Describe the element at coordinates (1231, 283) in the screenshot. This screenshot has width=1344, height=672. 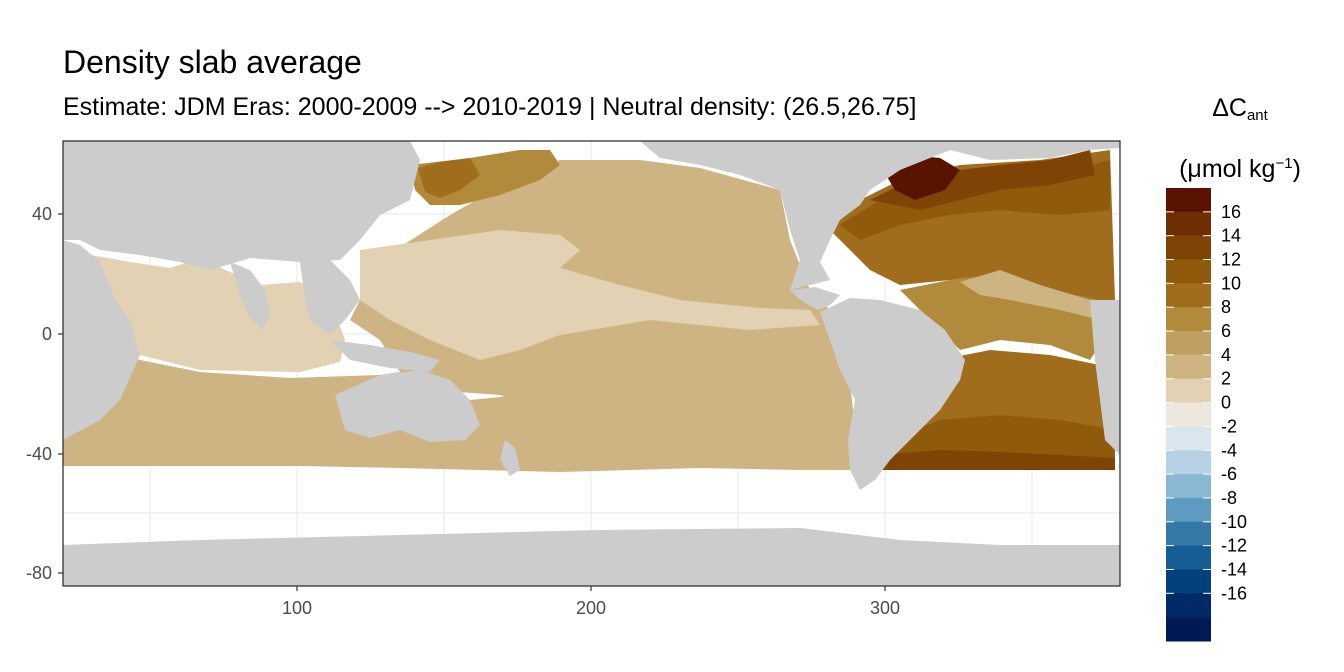
I see `legend-tick-label: 10` at that location.